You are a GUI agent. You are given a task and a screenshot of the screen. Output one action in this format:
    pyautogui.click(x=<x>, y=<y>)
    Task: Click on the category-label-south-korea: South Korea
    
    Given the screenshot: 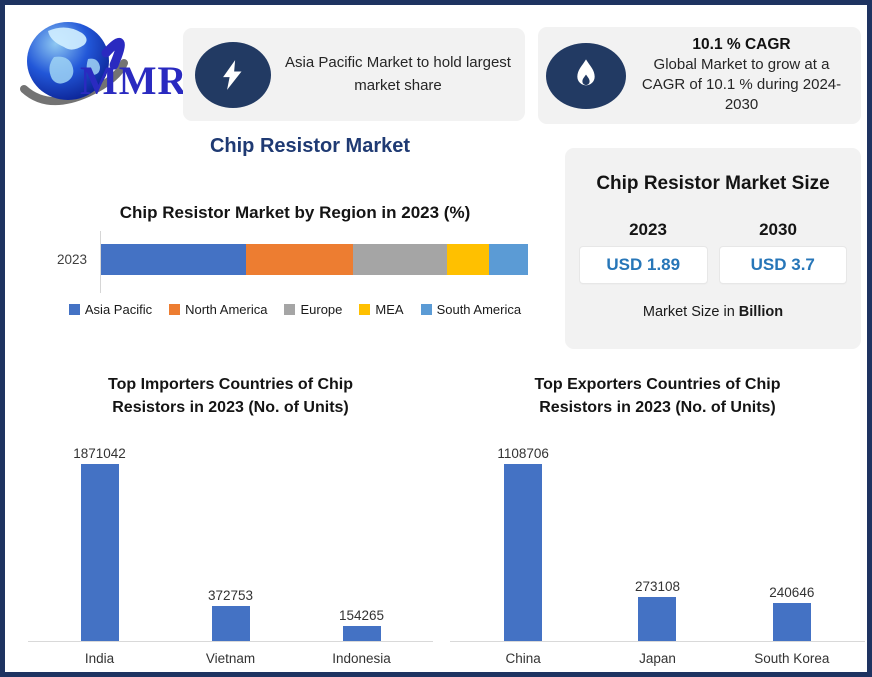 What is the action you would take?
    pyautogui.click(x=792, y=659)
    